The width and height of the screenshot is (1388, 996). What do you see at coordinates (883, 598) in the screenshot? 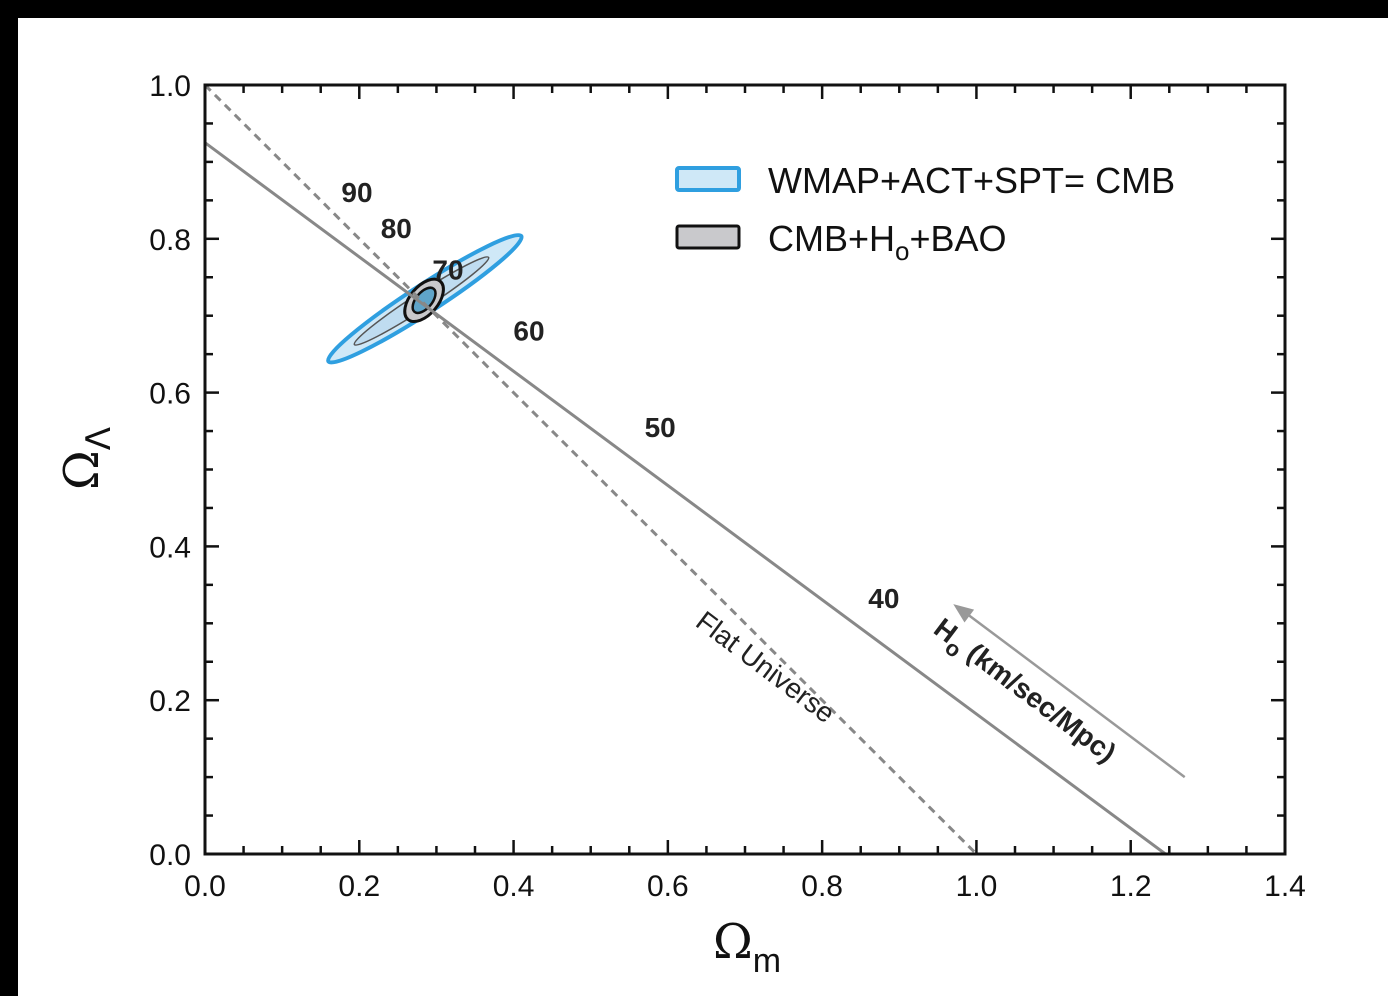
I see `h0-value-label: 40` at bounding box center [883, 598].